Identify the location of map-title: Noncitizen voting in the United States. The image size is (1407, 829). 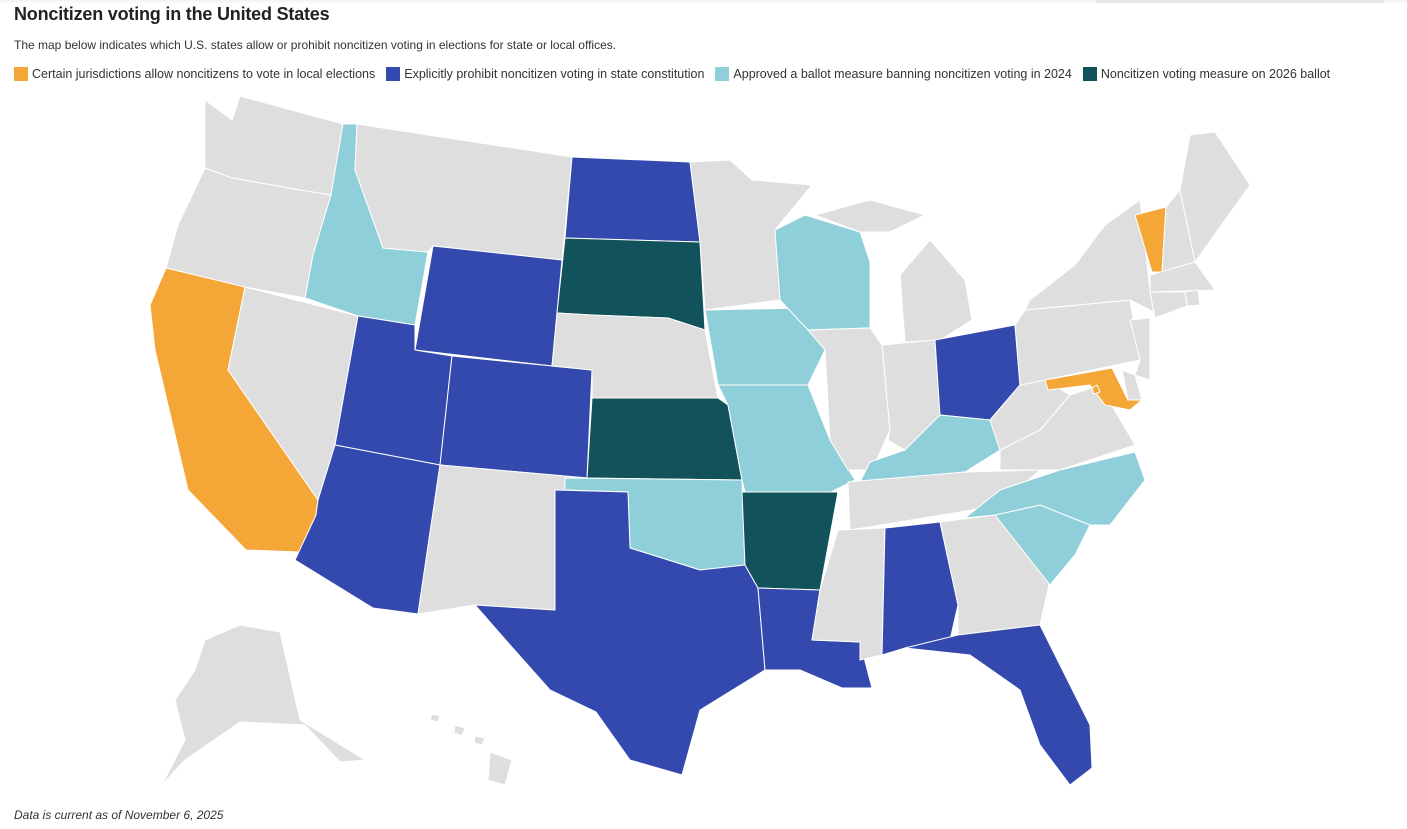
(172, 14).